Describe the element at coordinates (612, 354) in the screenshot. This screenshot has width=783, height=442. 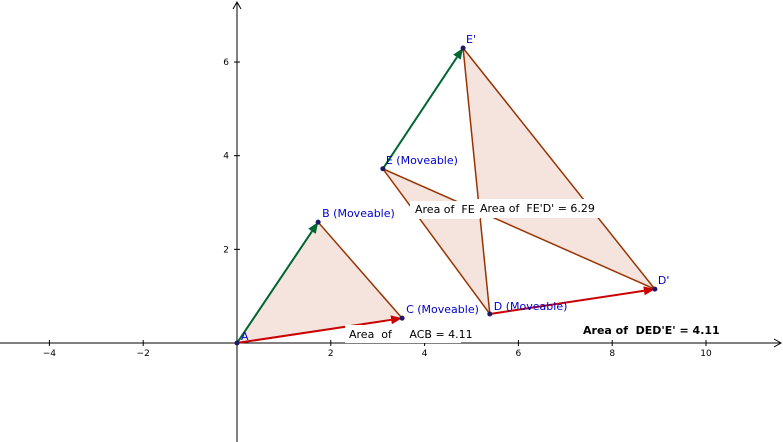
I see `x-tick-label: 8` at that location.